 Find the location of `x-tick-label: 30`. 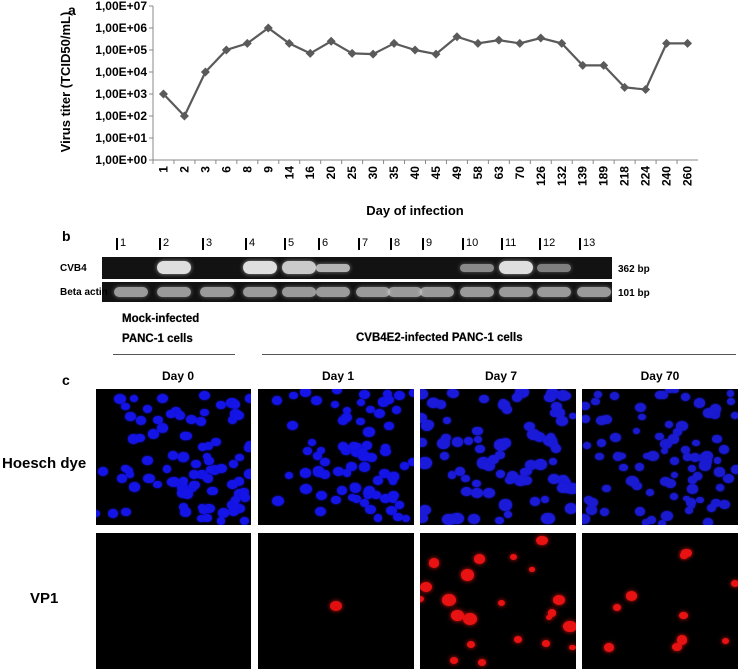

x-tick-label: 30 is located at coordinates (373, 173).